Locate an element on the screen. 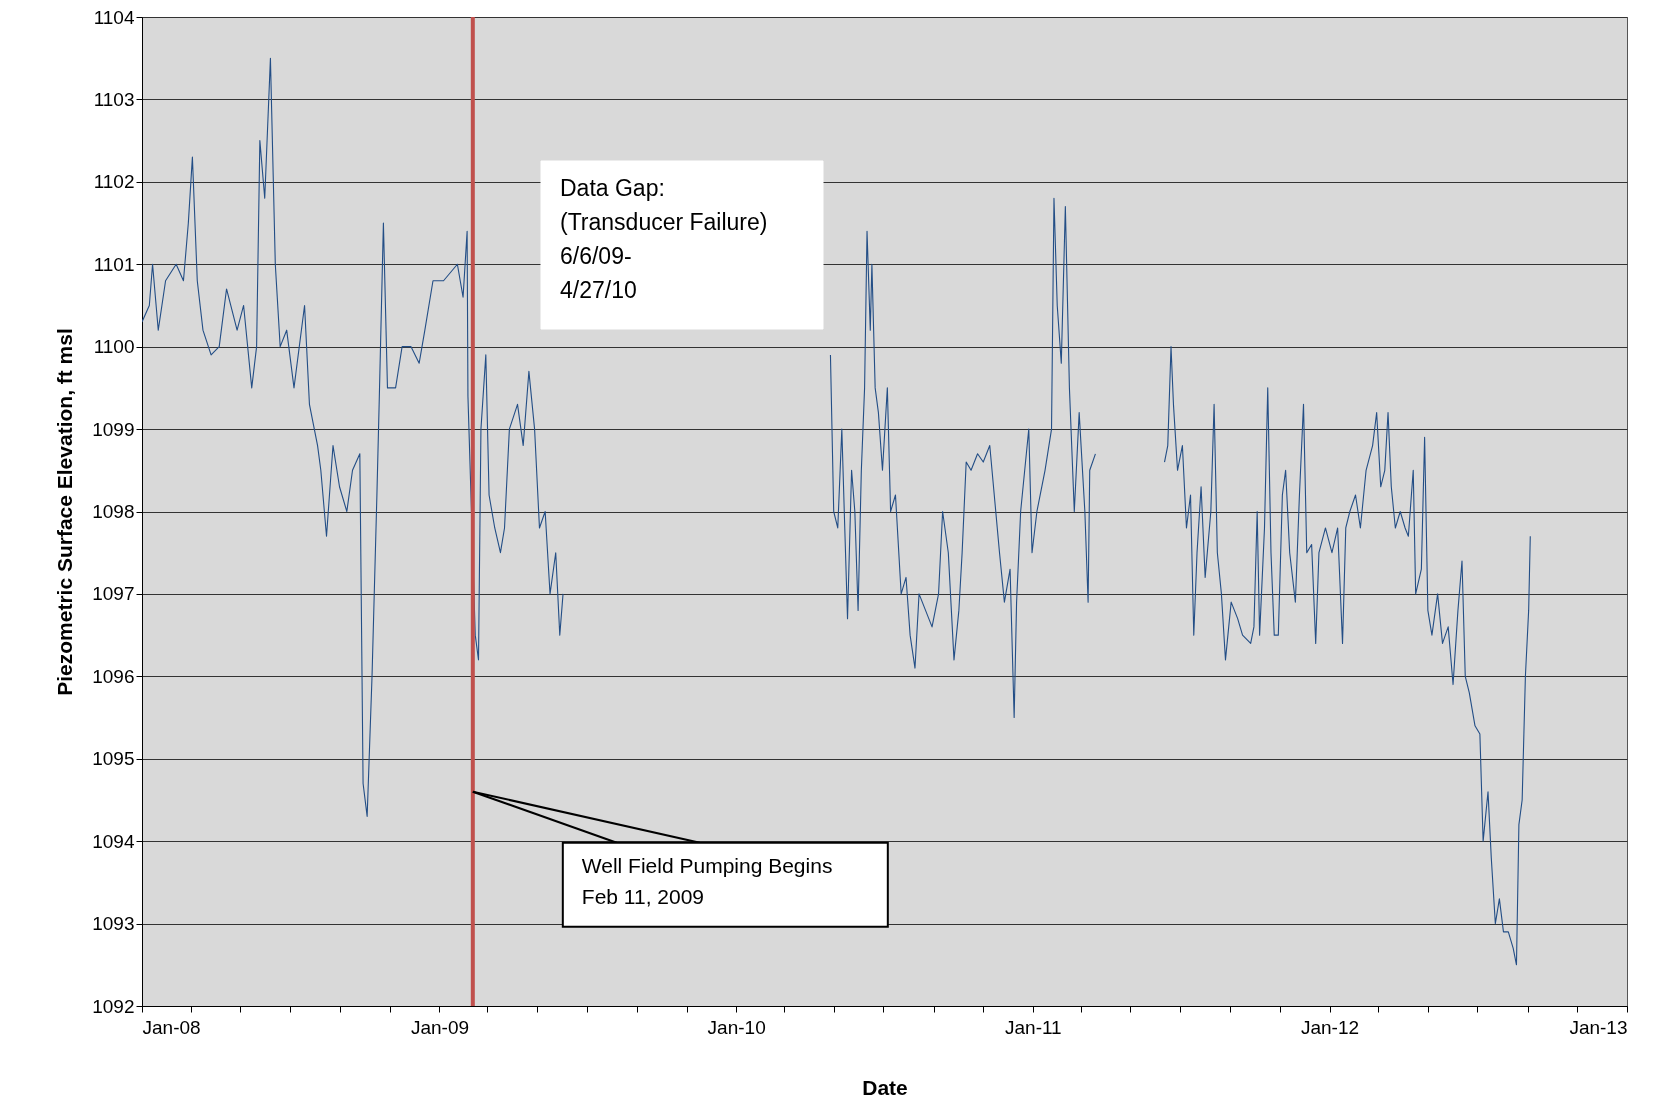 This screenshot has height=1112, width=1677. y-tick-label: 1098 is located at coordinates (113, 511).